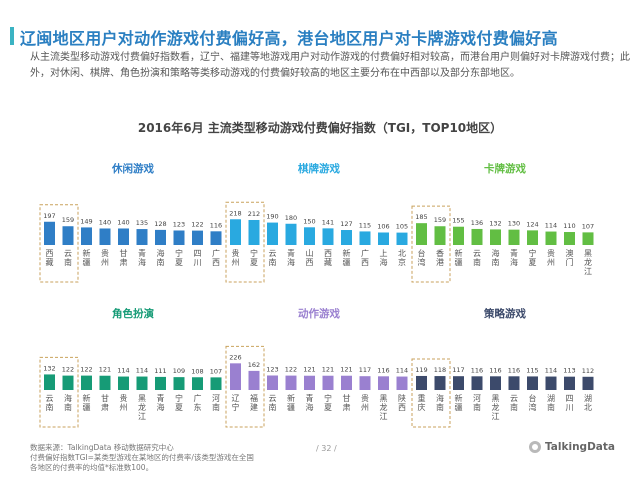 This screenshot has height=480, width=640. What do you see at coordinates (384, 258) in the screenshot?
I see `category-label: 上海` at bounding box center [384, 258].